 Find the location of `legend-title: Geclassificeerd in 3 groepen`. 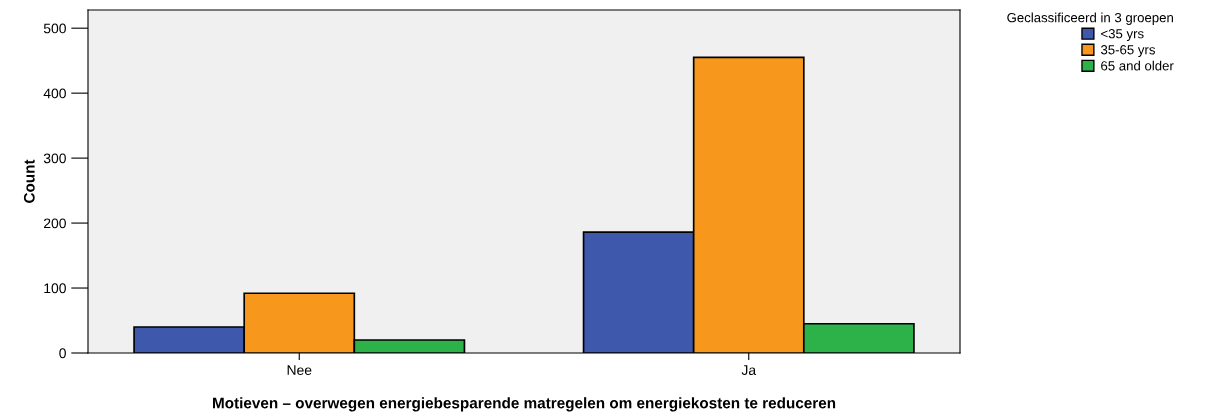

legend-title: Geclassificeerd in 3 groepen is located at coordinates (1090, 18).